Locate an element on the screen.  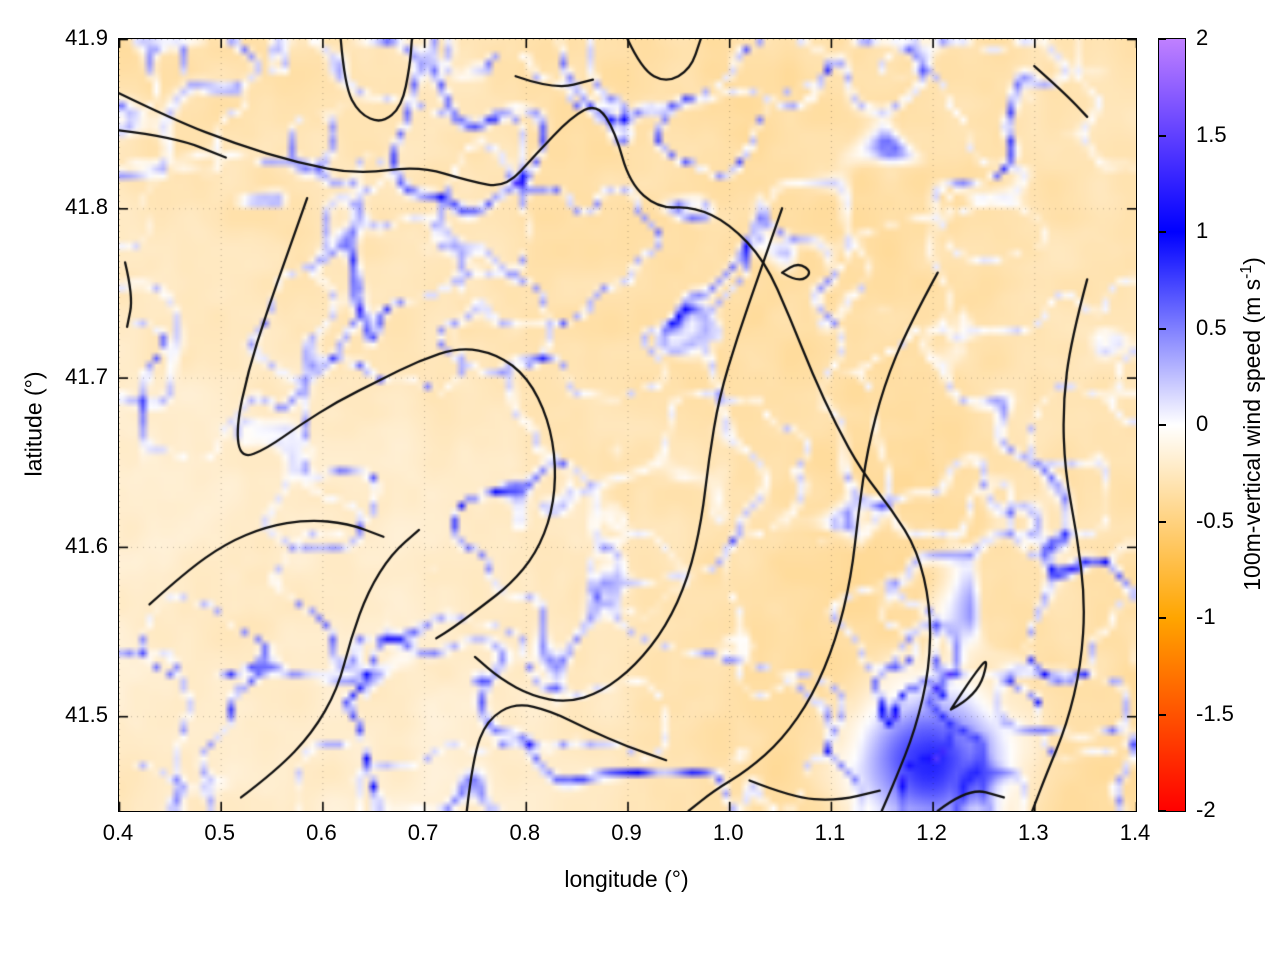
colorbar-tick-label: 1.5 is located at coordinates (1211, 134).